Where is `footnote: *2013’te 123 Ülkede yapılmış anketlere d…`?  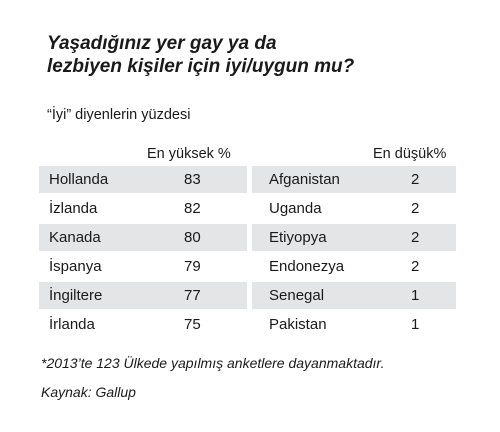
footnote: *2013’te 123 Ülkede yapılmış anketlere d… is located at coordinates (213, 363).